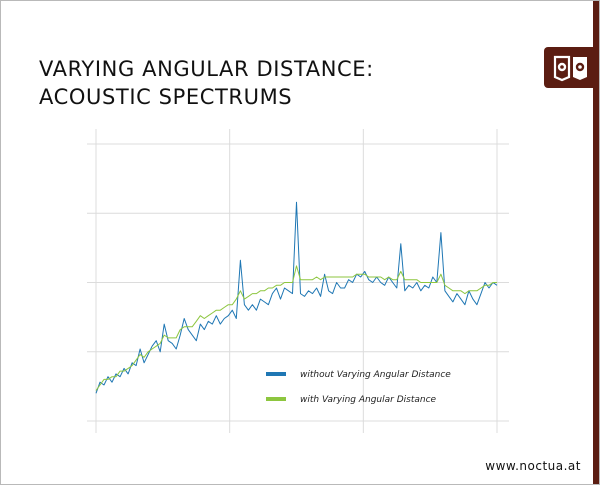 Image resolution: width=600 pixels, height=485 pixels. Describe the element at coordinates (596, 242) in the screenshot. I see `brand-side-bar` at that location.